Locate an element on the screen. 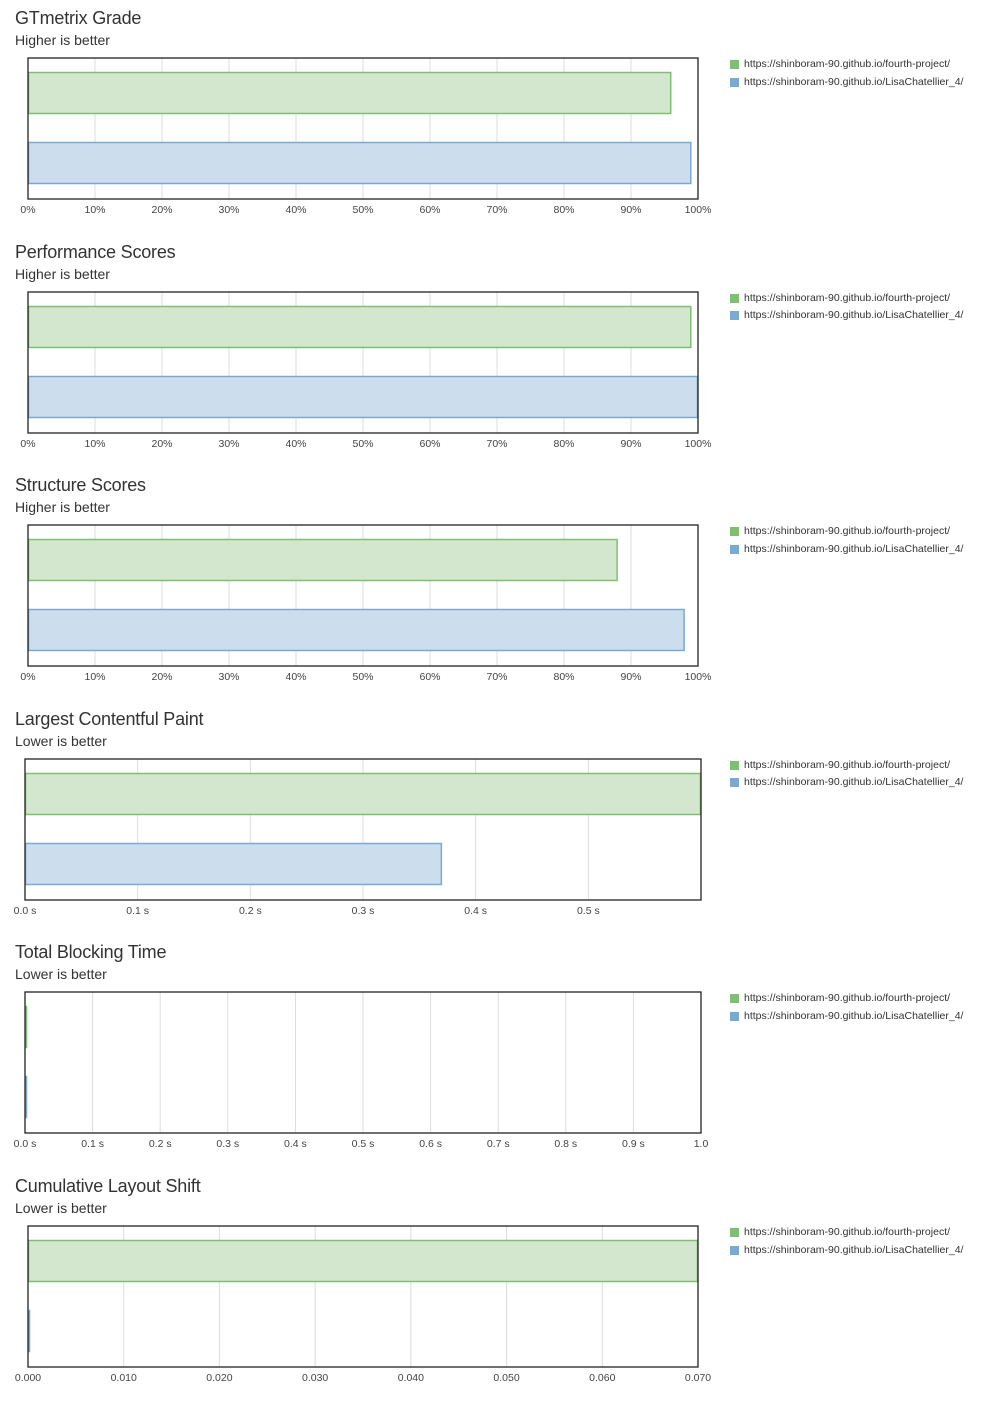  x-tick-label: 0.060 is located at coordinates (602, 1378).